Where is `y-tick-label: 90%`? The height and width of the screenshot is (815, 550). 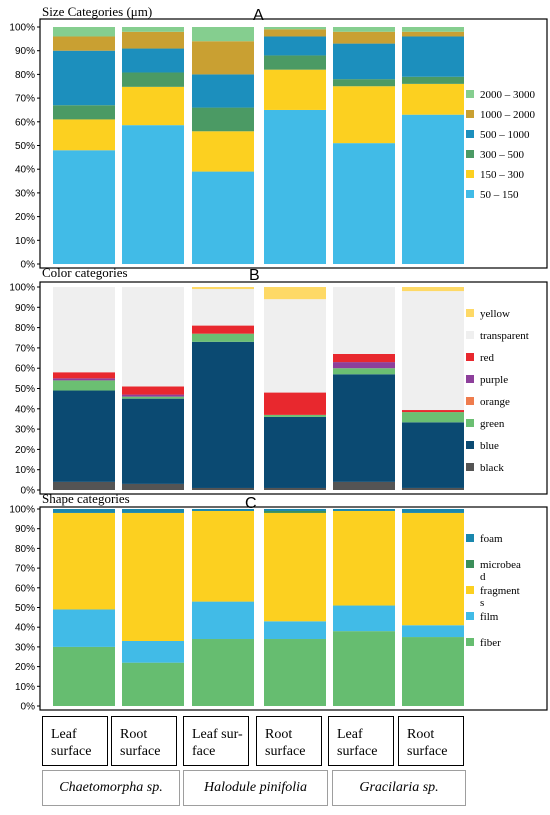
y-tick-label: 90% is located at coordinates (25, 51).